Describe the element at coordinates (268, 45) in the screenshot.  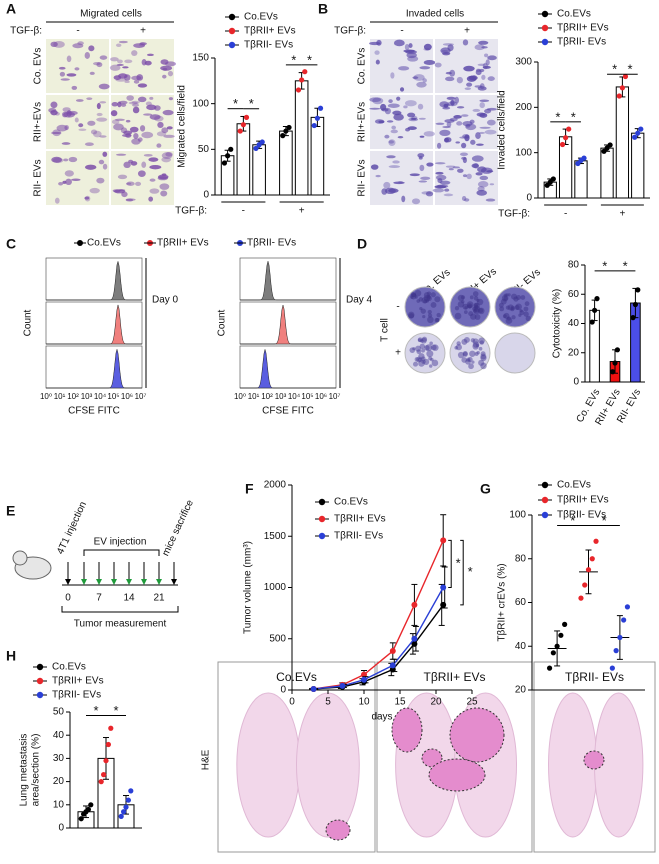
I see `legend-label: TβRII- EVs` at that location.